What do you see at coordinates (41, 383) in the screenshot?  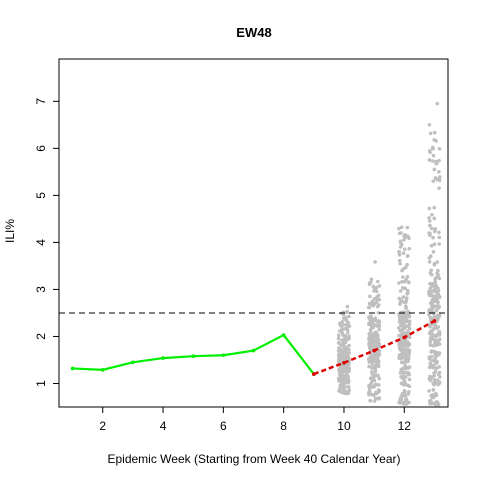 I see `y-tick-label: 1` at bounding box center [41, 383].